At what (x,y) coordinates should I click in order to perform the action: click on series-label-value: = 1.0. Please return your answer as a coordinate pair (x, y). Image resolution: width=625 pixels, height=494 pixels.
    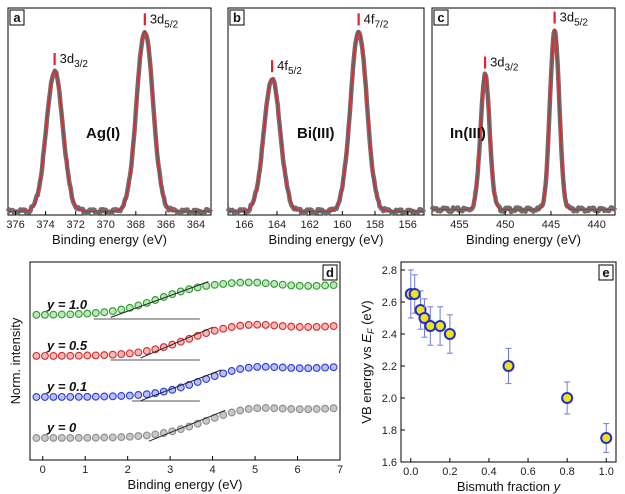
    Looking at the image, I should click on (73, 304).